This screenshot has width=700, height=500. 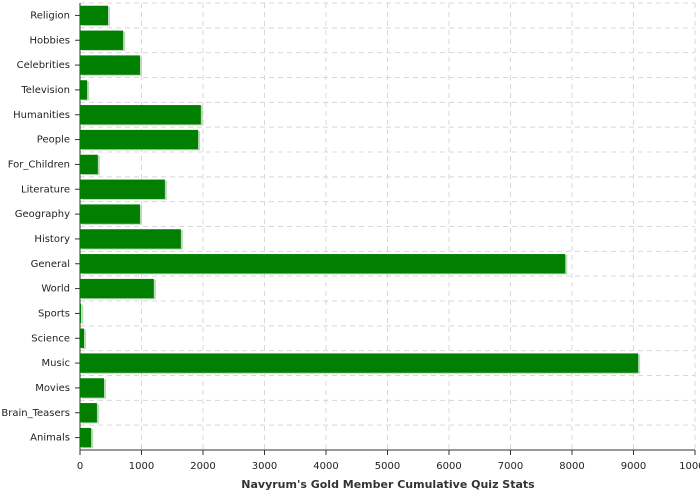 What do you see at coordinates (54, 313) in the screenshot?
I see `y-tick-label: Sports` at bounding box center [54, 313].